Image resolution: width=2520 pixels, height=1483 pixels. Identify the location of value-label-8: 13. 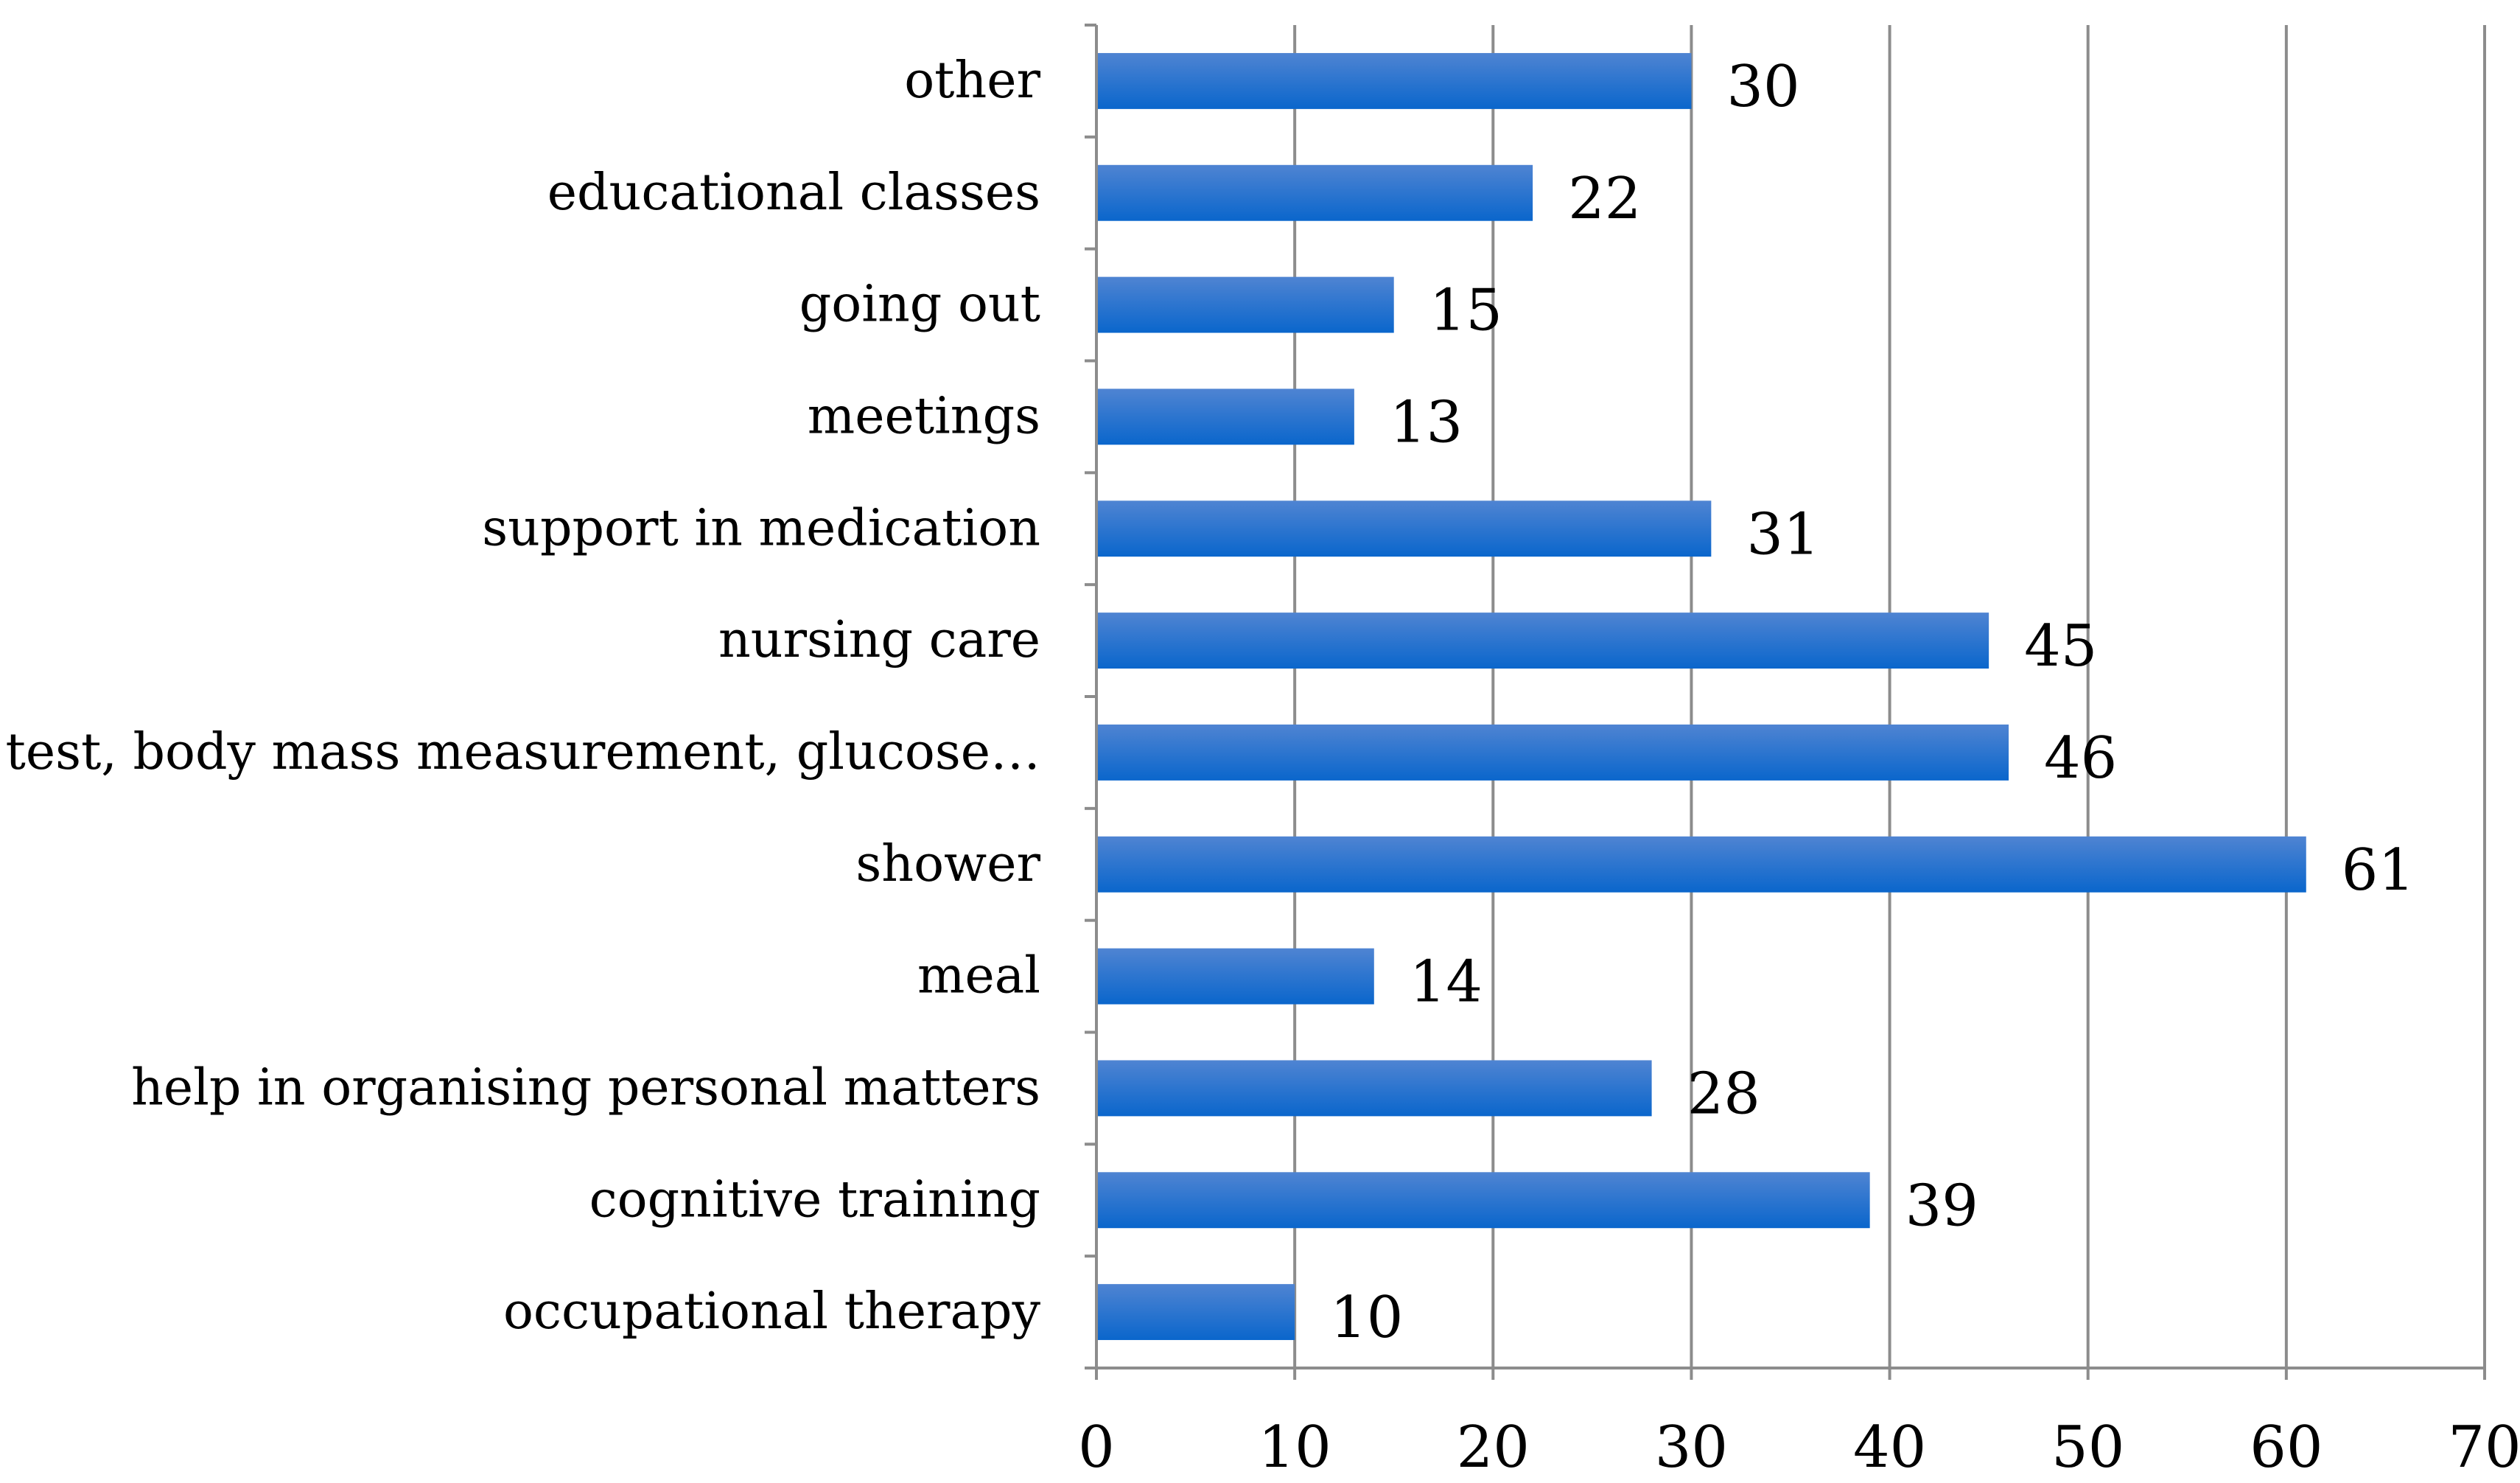
(1426, 422).